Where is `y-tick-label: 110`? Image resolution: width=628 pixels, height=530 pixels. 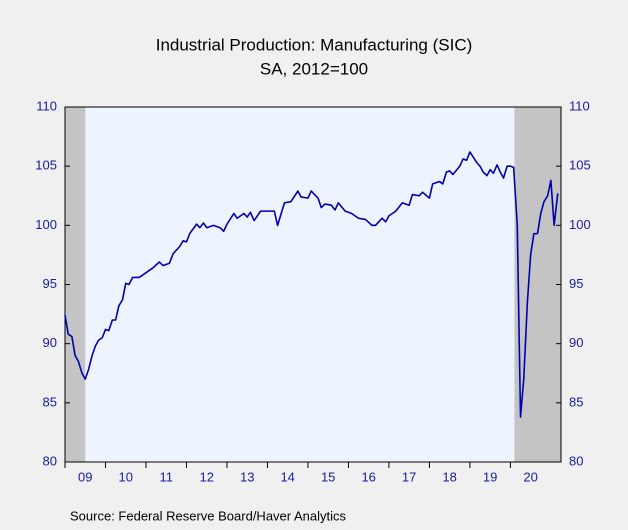 y-tick-label: 110 is located at coordinates (46, 105).